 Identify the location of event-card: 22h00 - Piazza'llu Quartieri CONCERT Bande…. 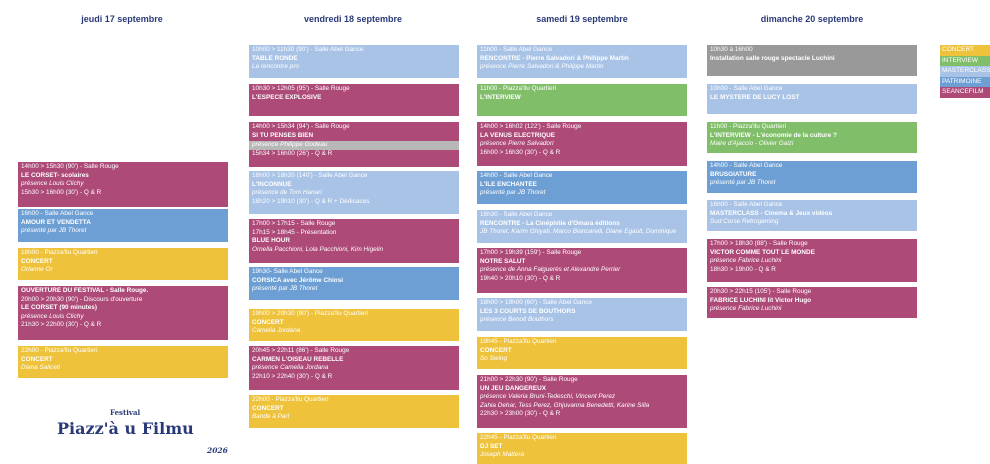
(354, 411).